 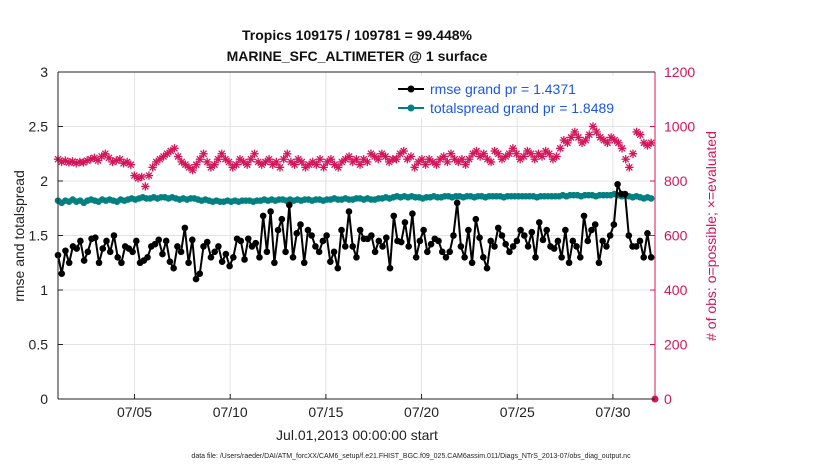 What do you see at coordinates (711, 236) in the screenshot?
I see `y-axis-right-label: # of obs: o=possible; ×=evaluated` at bounding box center [711, 236].